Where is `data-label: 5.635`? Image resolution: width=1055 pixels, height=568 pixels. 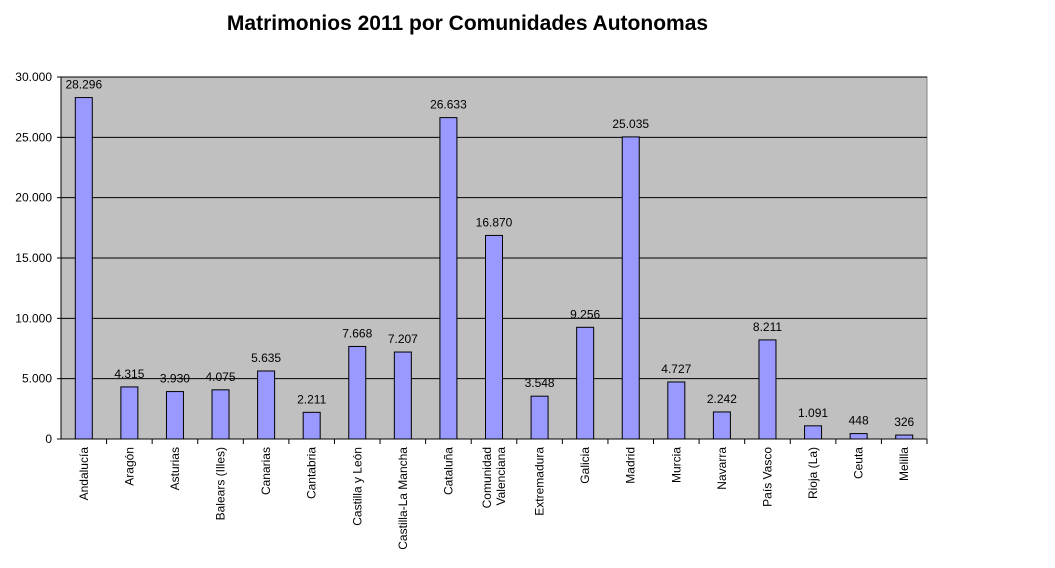
data-label: 5.635 is located at coordinates (266, 358).